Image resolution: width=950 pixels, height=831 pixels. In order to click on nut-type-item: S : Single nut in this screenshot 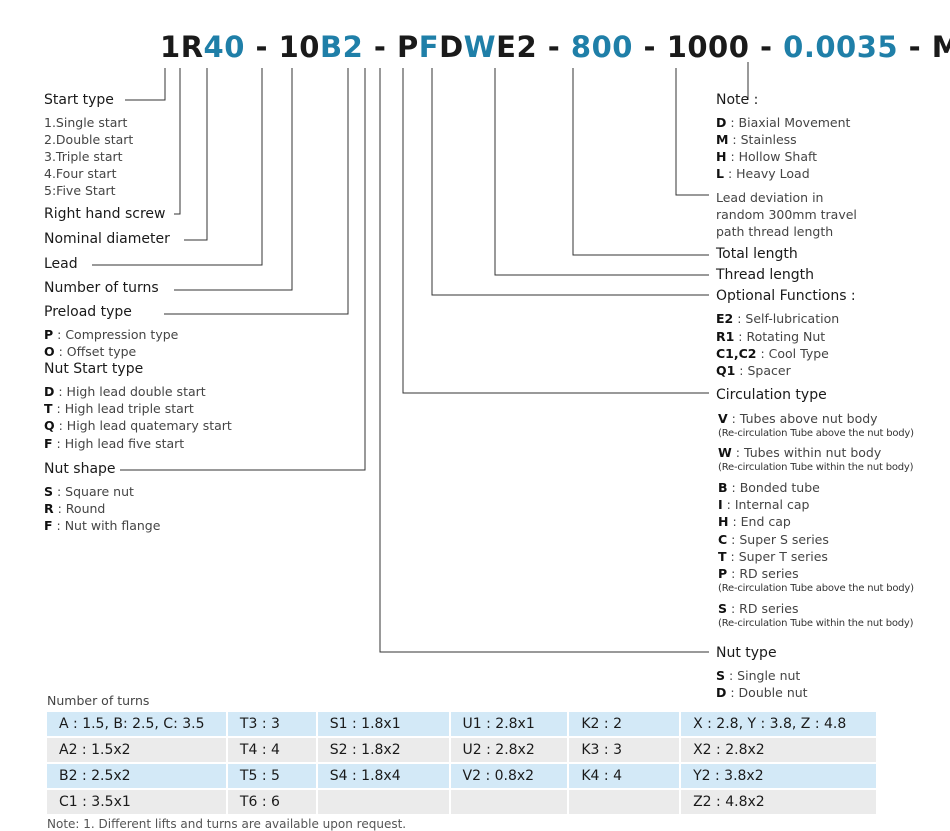, I will do `click(758, 675)`.